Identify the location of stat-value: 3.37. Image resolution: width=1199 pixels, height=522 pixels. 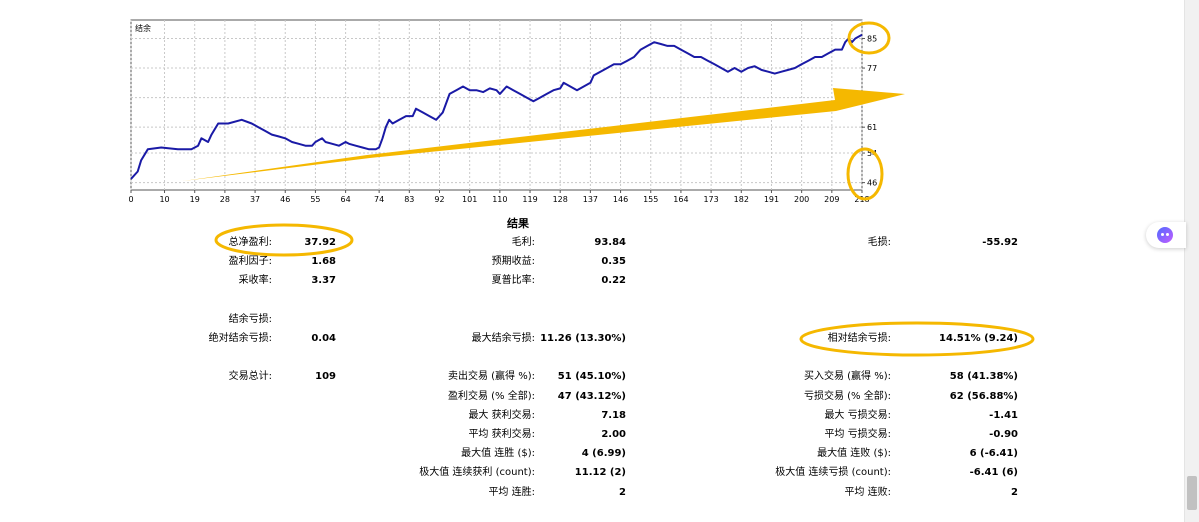
(323, 281).